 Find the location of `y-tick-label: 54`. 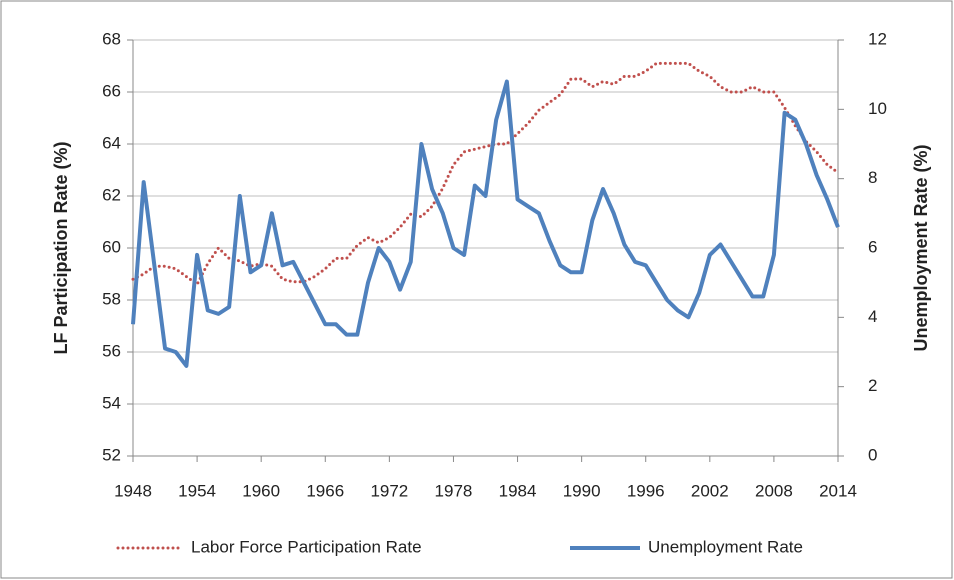

y-tick-label: 54 is located at coordinates (111, 402).